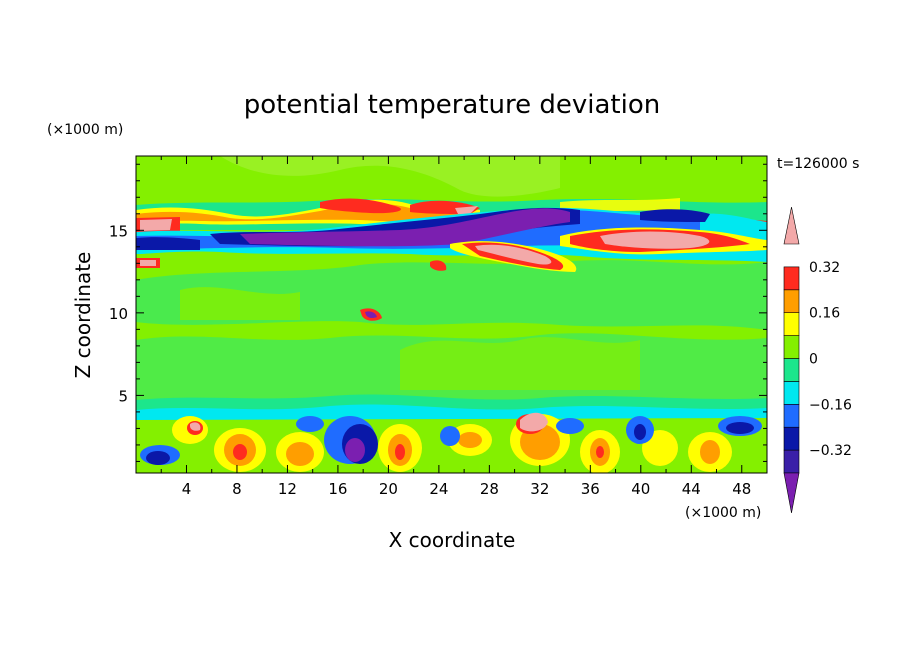  I want to click on colorbar-tick-labels: 0.32 0.16 0 −0.16 −0.32, so click(830, 359).